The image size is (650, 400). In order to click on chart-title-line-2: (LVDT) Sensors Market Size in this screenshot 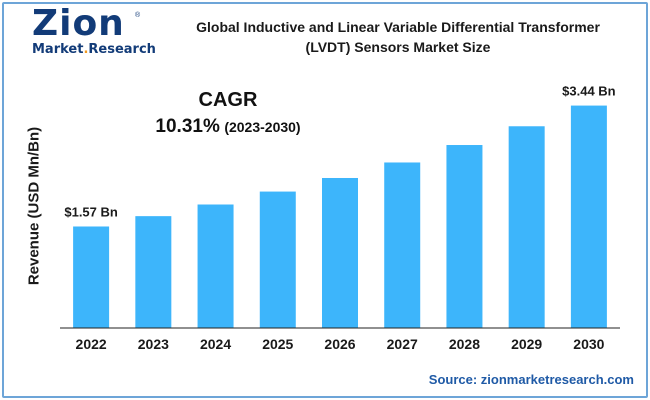, I will do `click(398, 47)`.